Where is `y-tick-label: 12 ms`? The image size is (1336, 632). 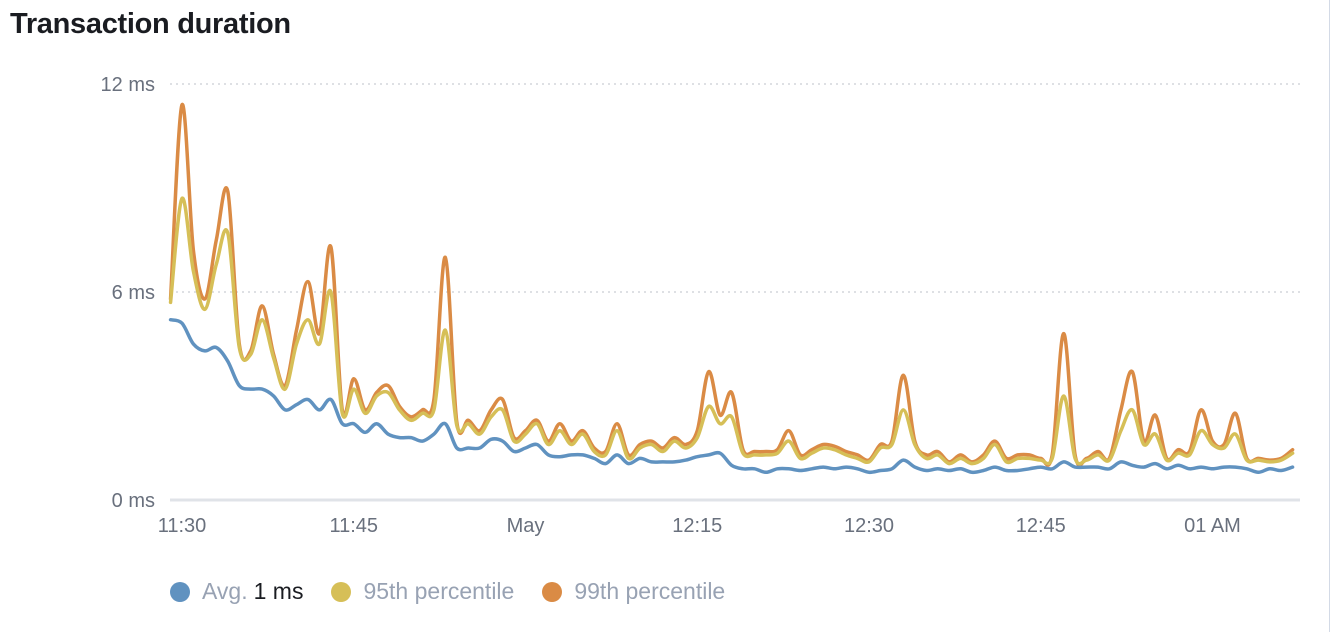 y-tick-label: 12 ms is located at coordinates (128, 85).